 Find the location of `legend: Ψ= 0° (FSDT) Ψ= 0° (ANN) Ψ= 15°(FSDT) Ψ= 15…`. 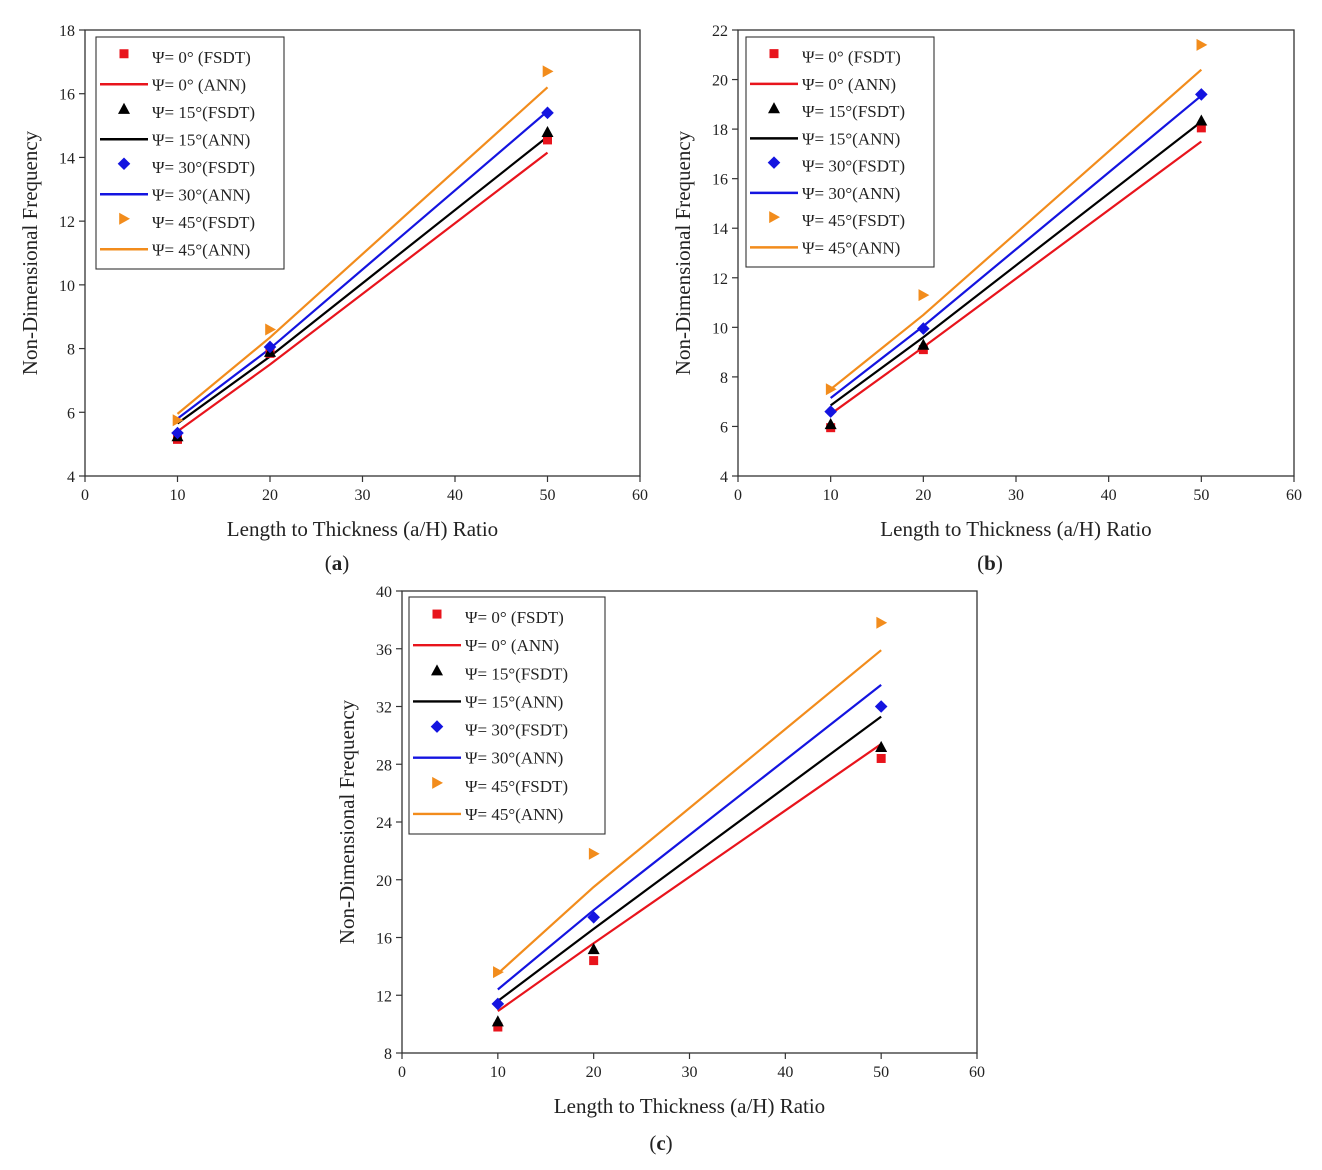

legend: Ψ= 0° (FSDT) Ψ= 0° (ANN) Ψ= 15°(FSDT) Ψ= 15… is located at coordinates (507, 715).